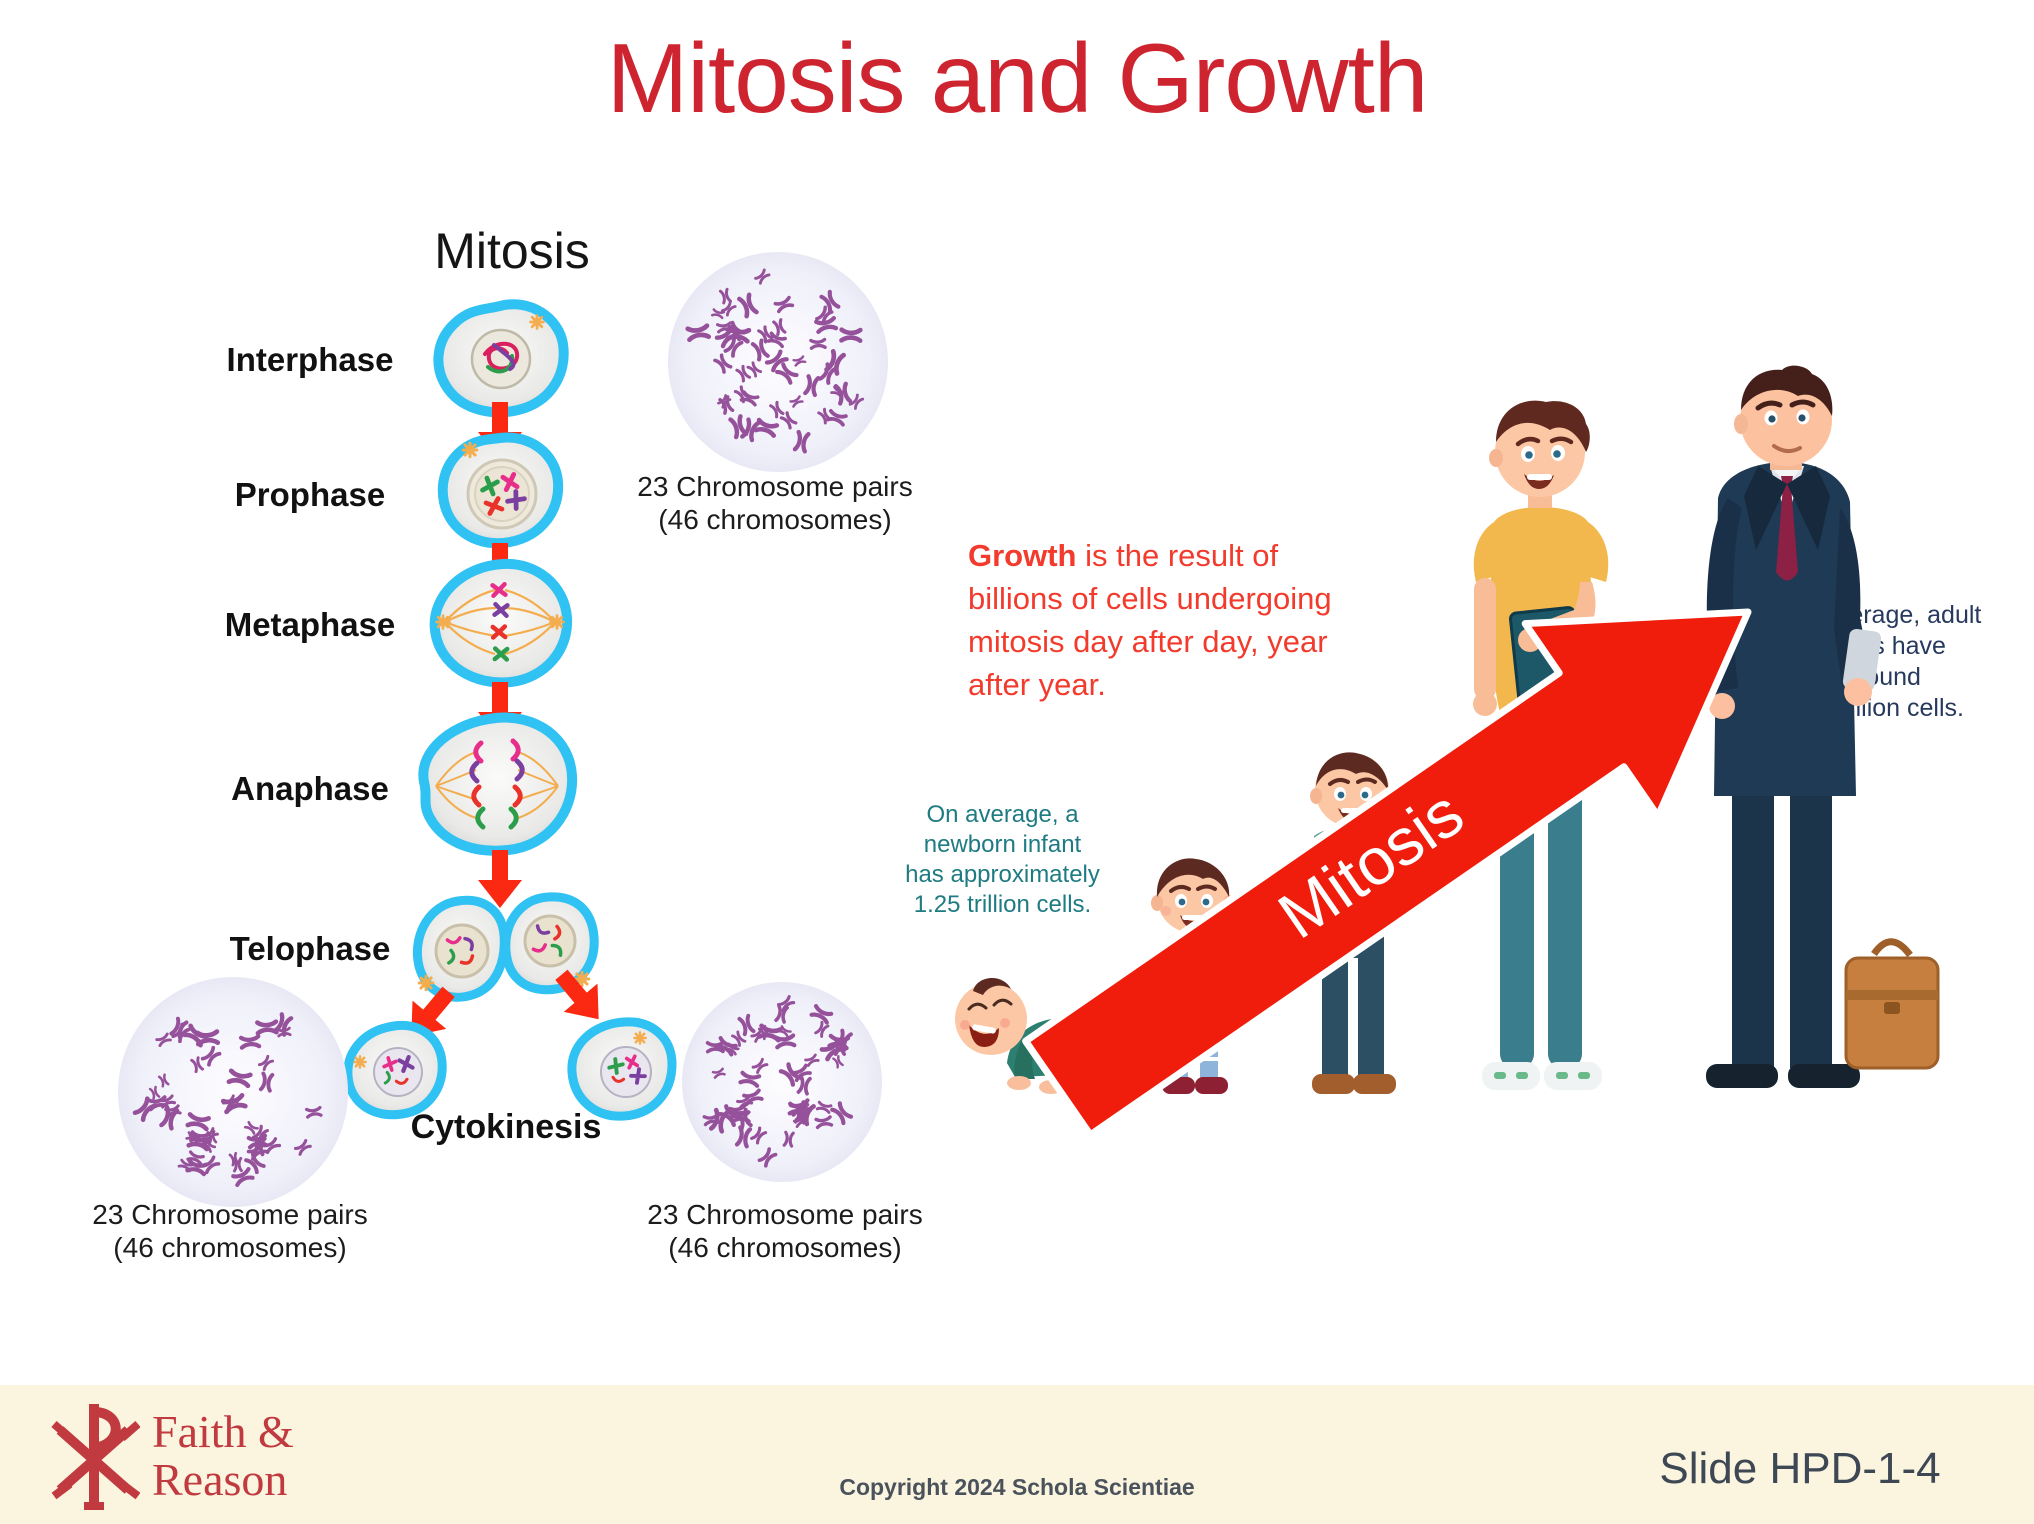 The image size is (2034, 1524). What do you see at coordinates (512, 251) in the screenshot?
I see `mitosis-diagram-heading: Mitosis` at bounding box center [512, 251].